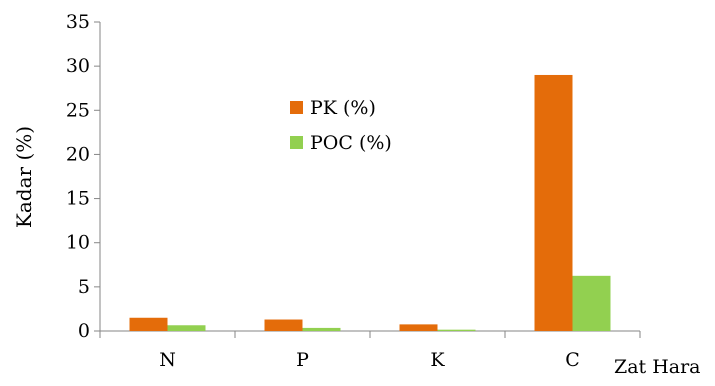 The image size is (715, 386). What do you see at coordinates (343, 108) in the screenshot?
I see `legend-label-1: PK (%)` at bounding box center [343, 108].